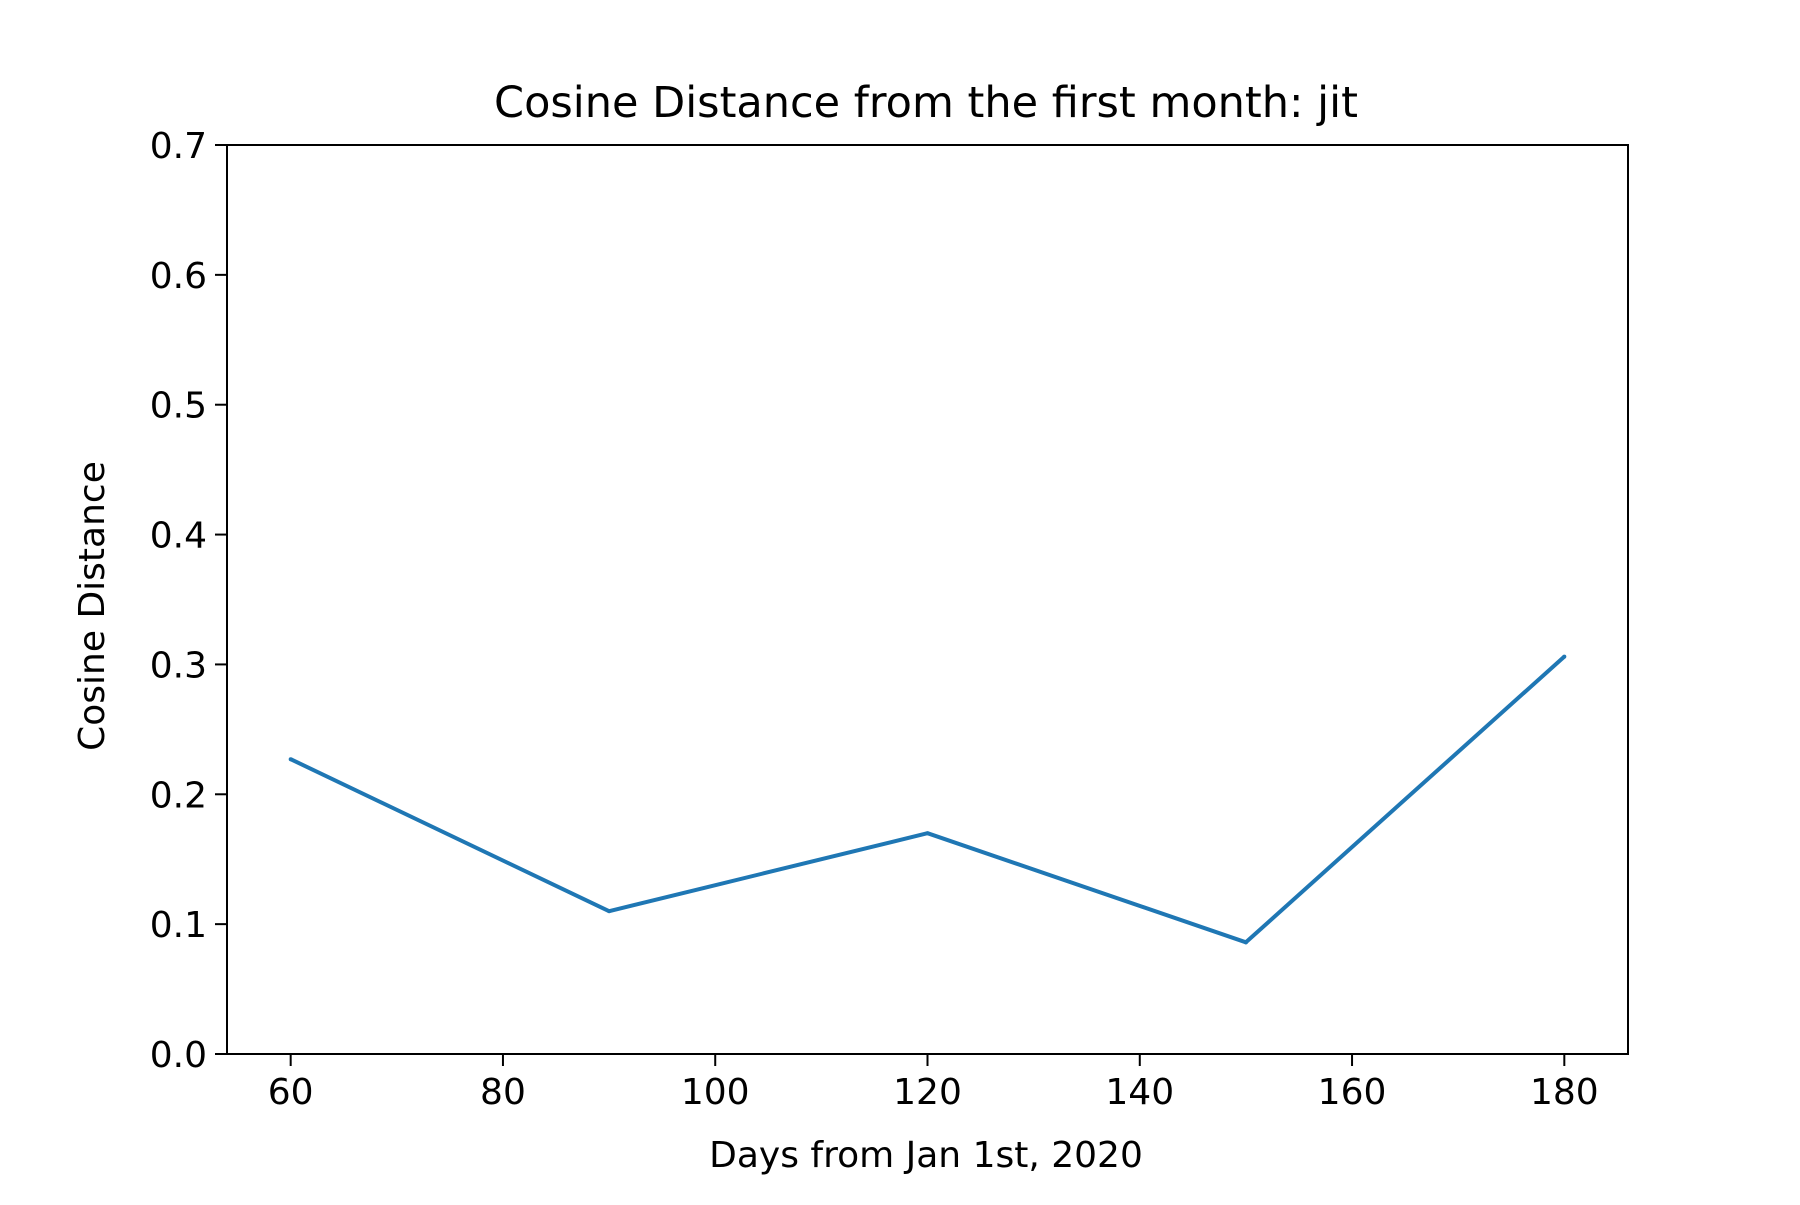  I want to click on x-tick-label: 100, so click(715, 1092).